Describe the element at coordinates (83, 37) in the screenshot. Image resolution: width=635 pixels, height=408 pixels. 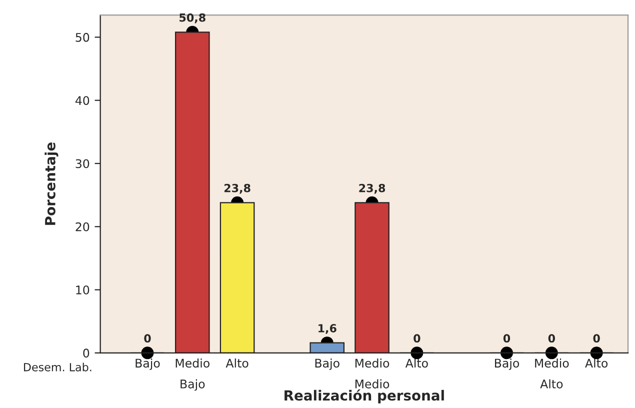
I see `y-tick-label: 50` at that location.